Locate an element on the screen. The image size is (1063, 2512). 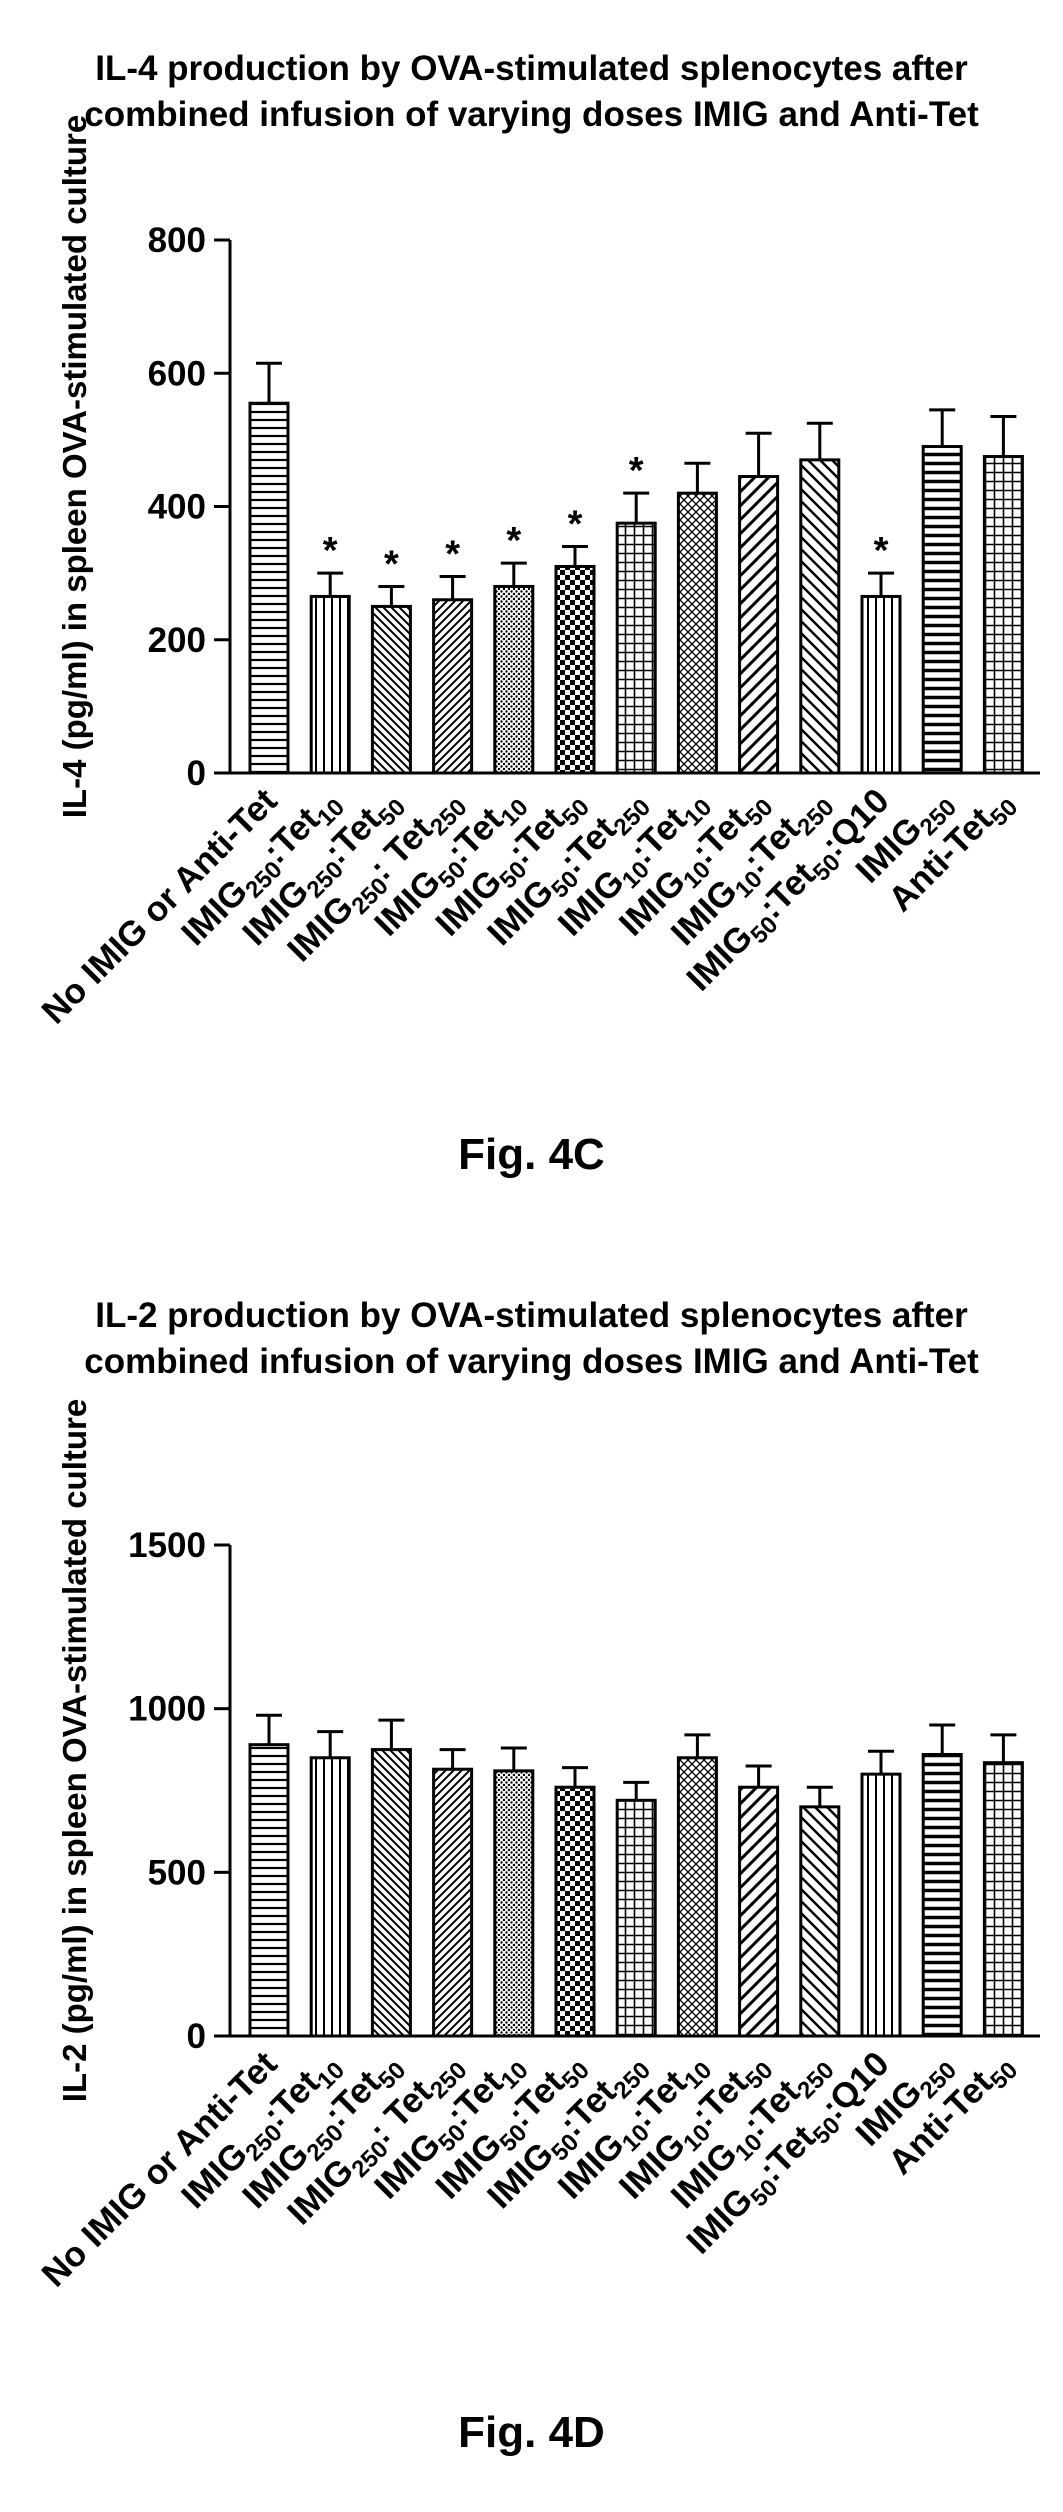
y-tick-label: 1000 is located at coordinates (167, 1709).